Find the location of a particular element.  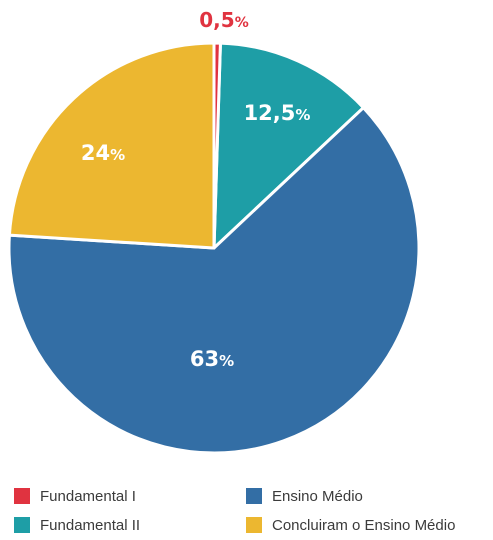

legend-item-ensino-medio: Ensino Médio is located at coordinates (304, 496).